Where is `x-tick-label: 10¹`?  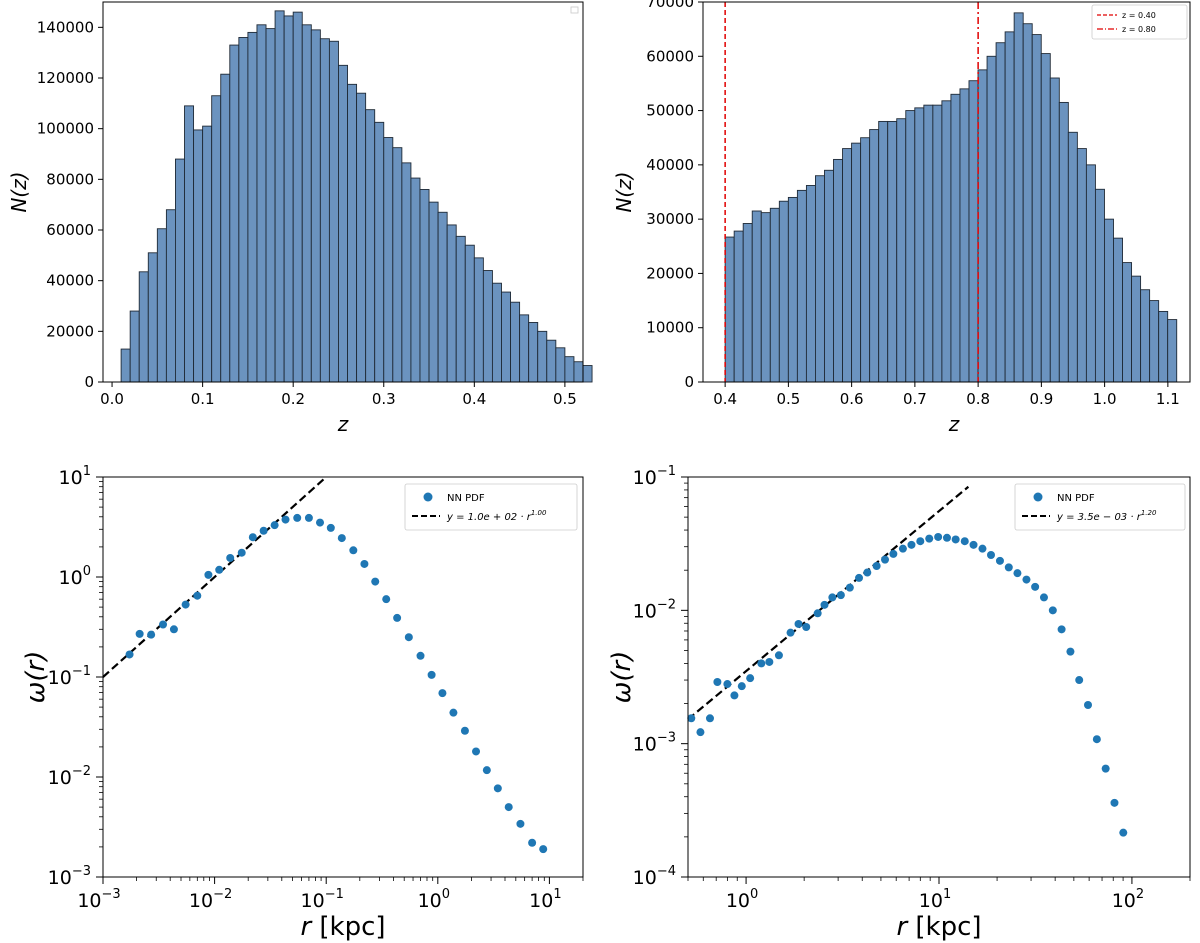
x-tick-label: 10¹ is located at coordinates (545, 899).